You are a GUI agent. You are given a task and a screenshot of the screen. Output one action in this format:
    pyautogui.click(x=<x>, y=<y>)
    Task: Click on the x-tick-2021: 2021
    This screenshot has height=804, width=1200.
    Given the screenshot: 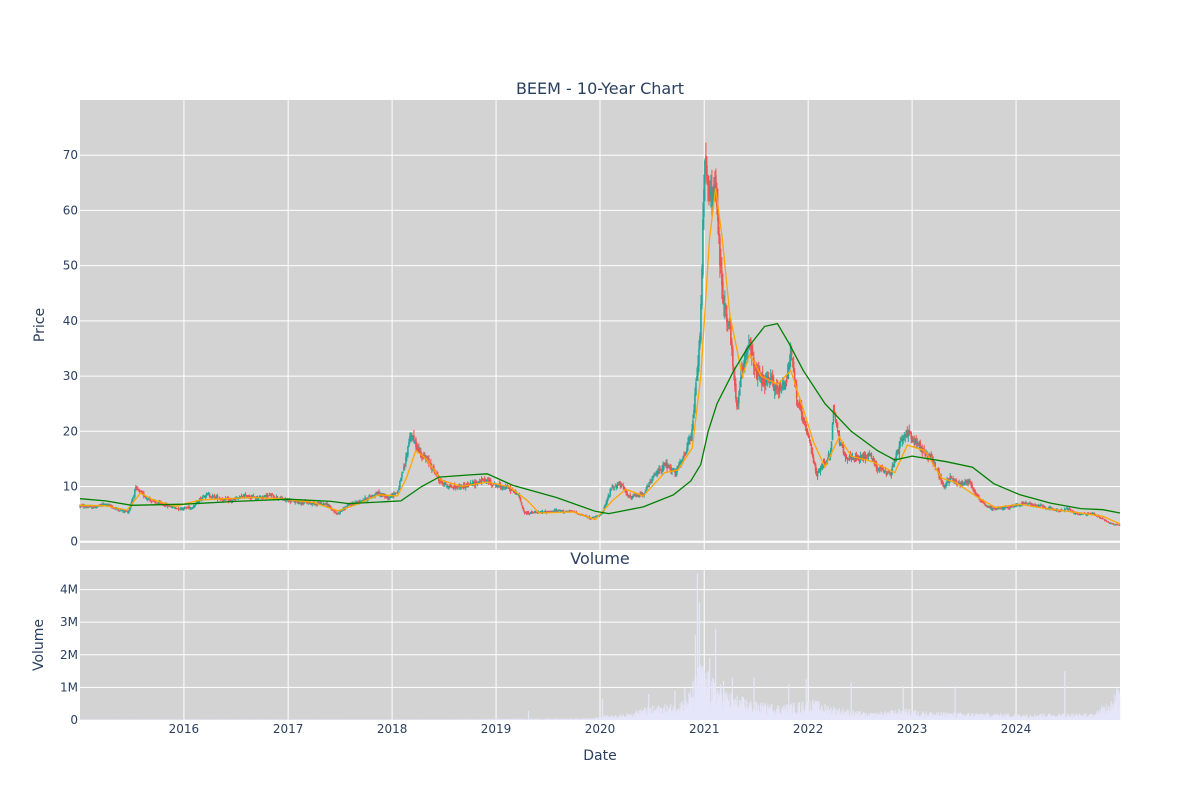 What is the action you would take?
    pyautogui.click(x=704, y=729)
    